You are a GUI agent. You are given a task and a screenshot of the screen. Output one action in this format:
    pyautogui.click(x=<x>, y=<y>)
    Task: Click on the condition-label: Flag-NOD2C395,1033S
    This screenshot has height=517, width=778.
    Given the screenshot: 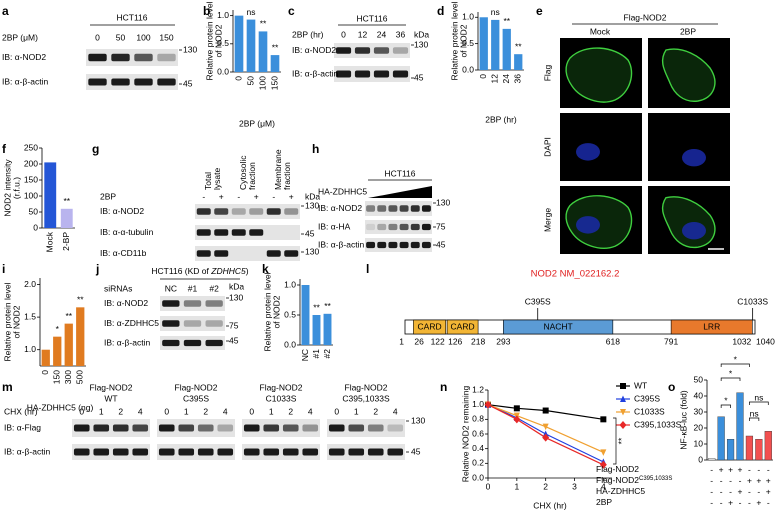 What is the action you would take?
    pyautogui.click(x=634, y=480)
    